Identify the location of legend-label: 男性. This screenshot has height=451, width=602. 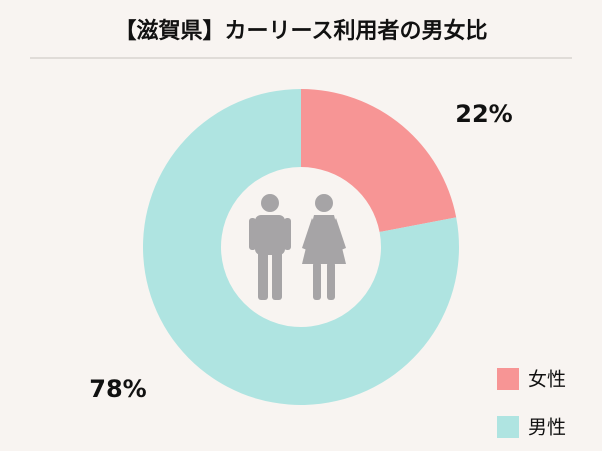
(547, 428).